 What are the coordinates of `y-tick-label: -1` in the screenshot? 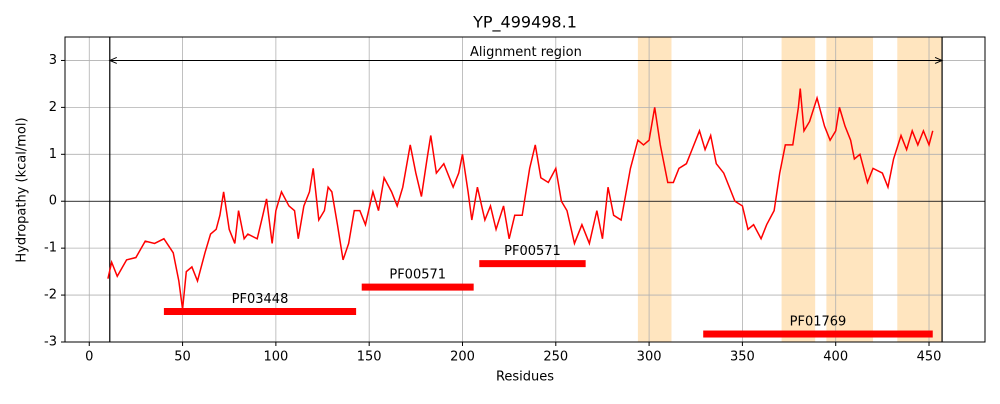 It's located at (50, 248).